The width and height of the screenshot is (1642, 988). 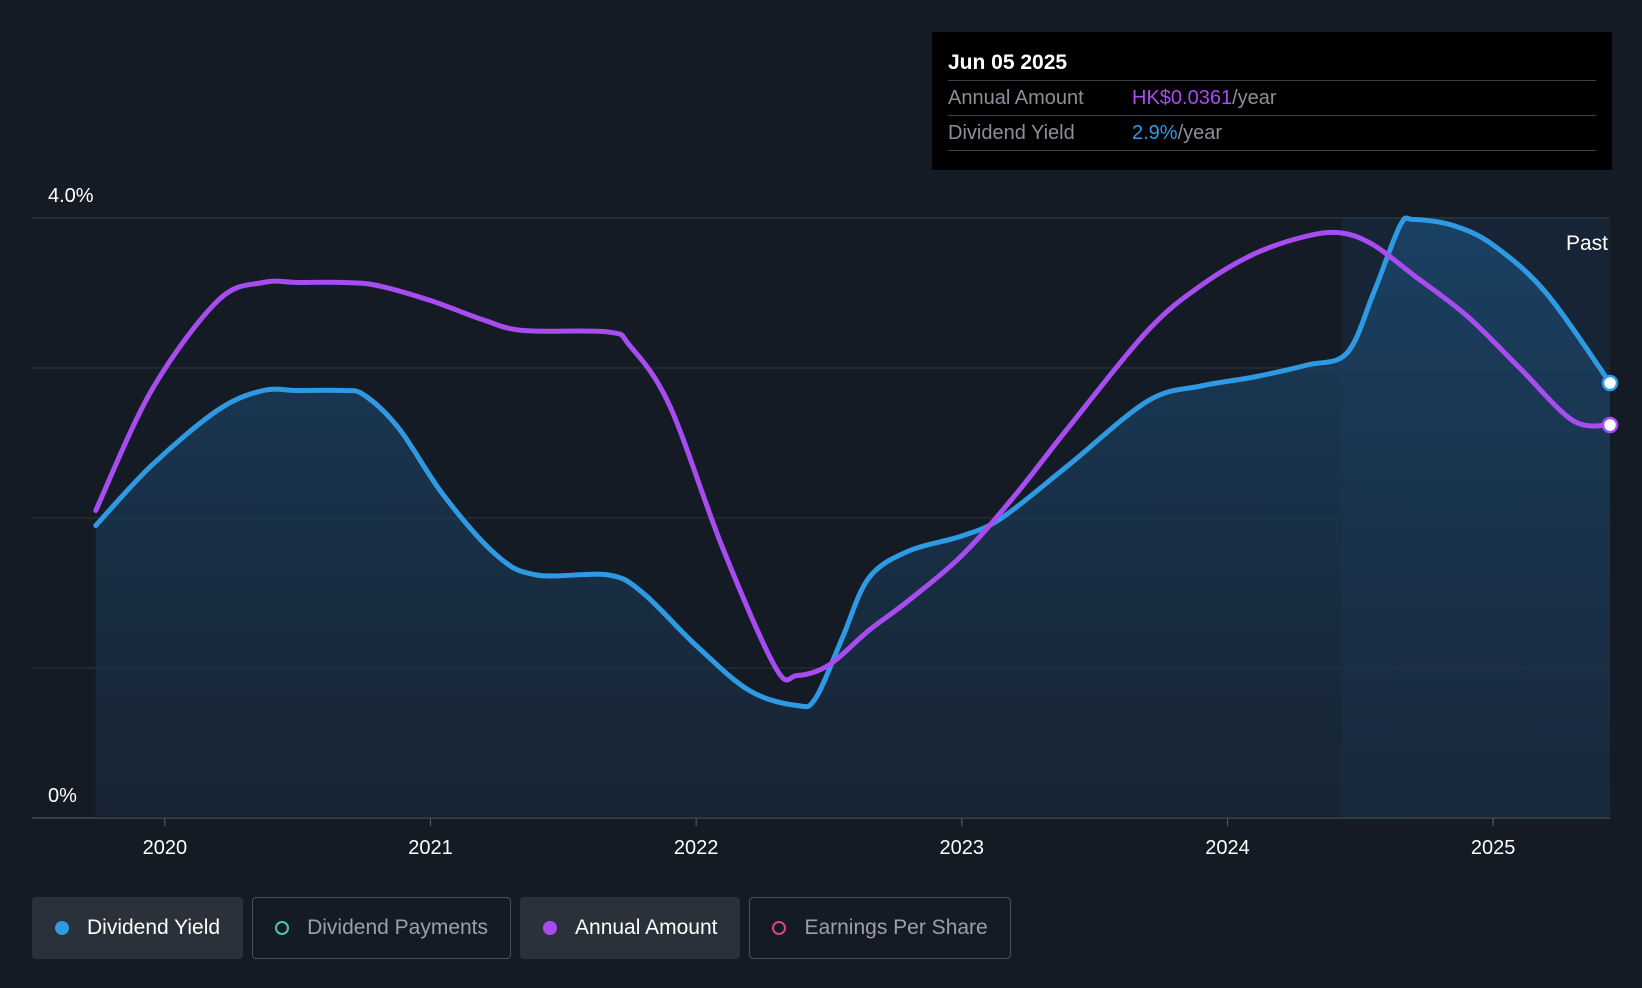 I want to click on tooltip-annual-amount-unit: /year, so click(x=1254, y=98).